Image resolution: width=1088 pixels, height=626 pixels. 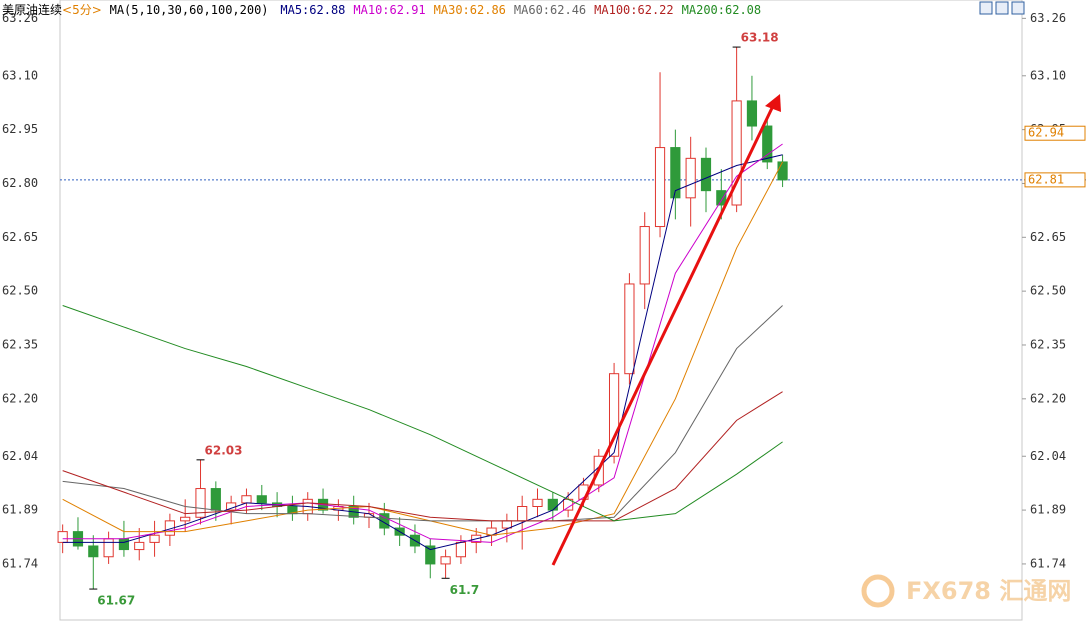 I want to click on watermark-text: FX678 汇通网, so click(x=988, y=591).